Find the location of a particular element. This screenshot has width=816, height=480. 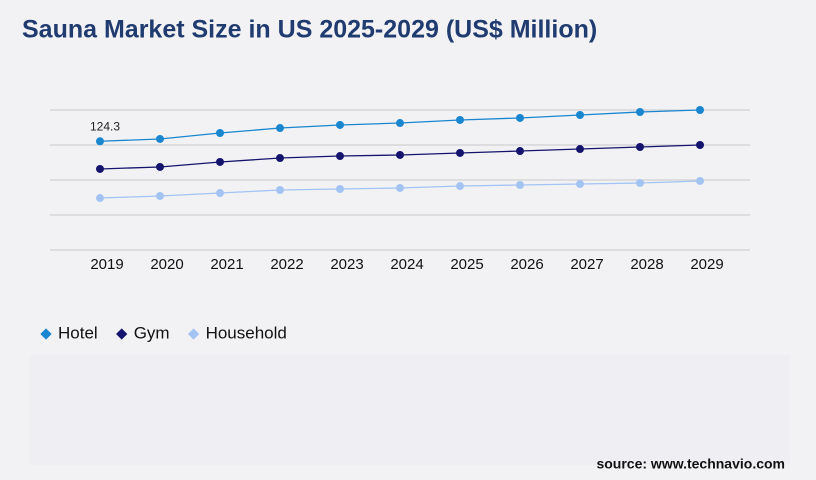

x-tick-label: 2025 is located at coordinates (466, 264).